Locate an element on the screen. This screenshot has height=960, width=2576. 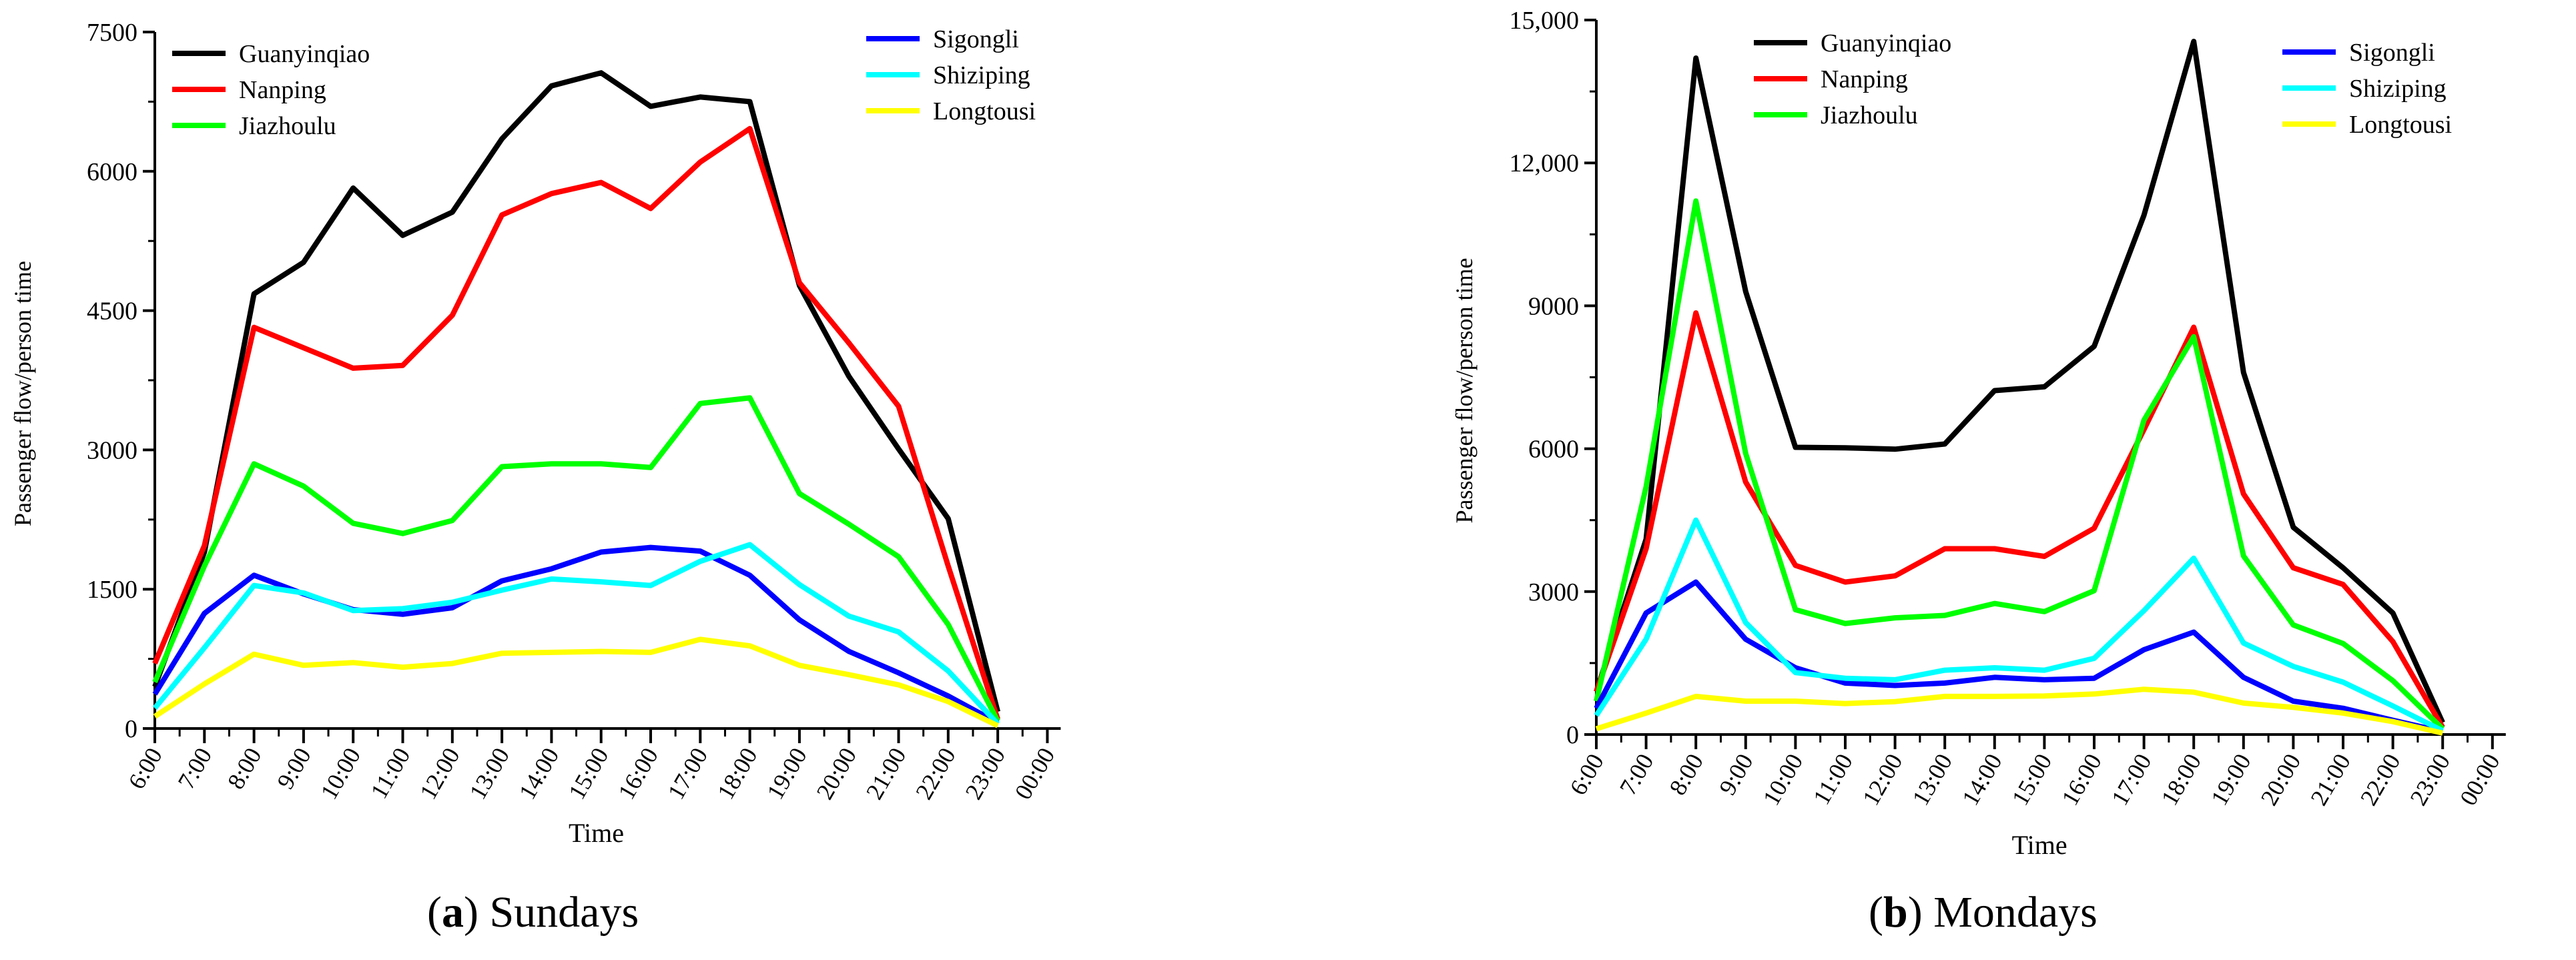
series-line-jiazhoulu is located at coordinates (576, 559).